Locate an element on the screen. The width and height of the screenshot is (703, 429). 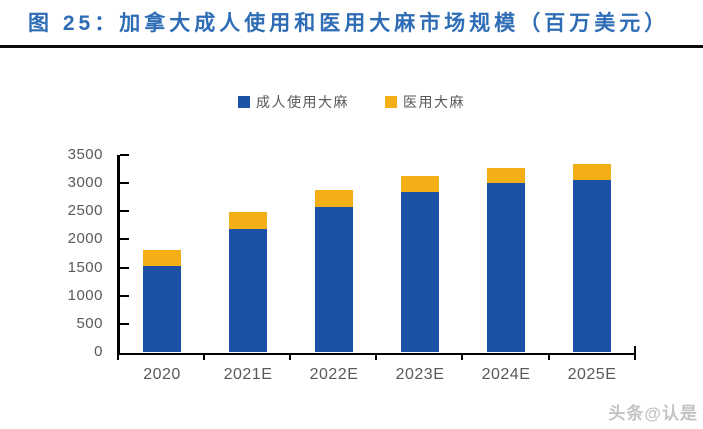
bar-2020-medical is located at coordinates (162, 258).